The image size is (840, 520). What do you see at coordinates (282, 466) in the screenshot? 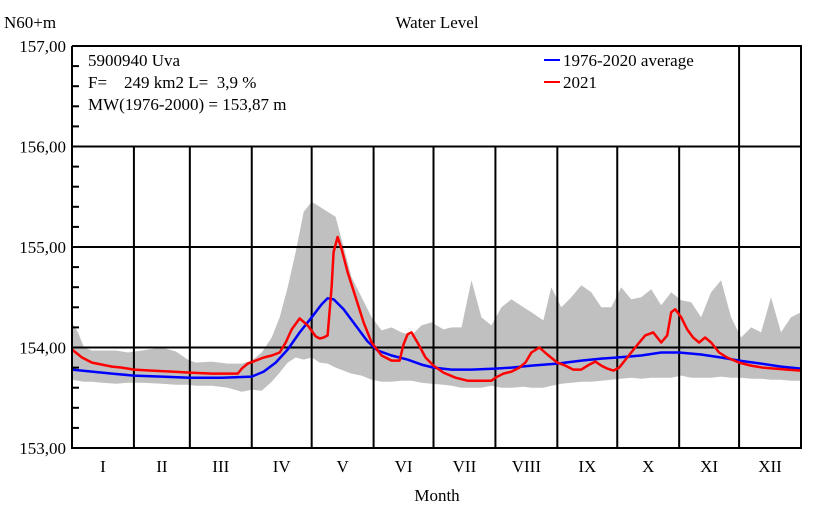
I see `x-month-label: IV` at bounding box center [282, 466].